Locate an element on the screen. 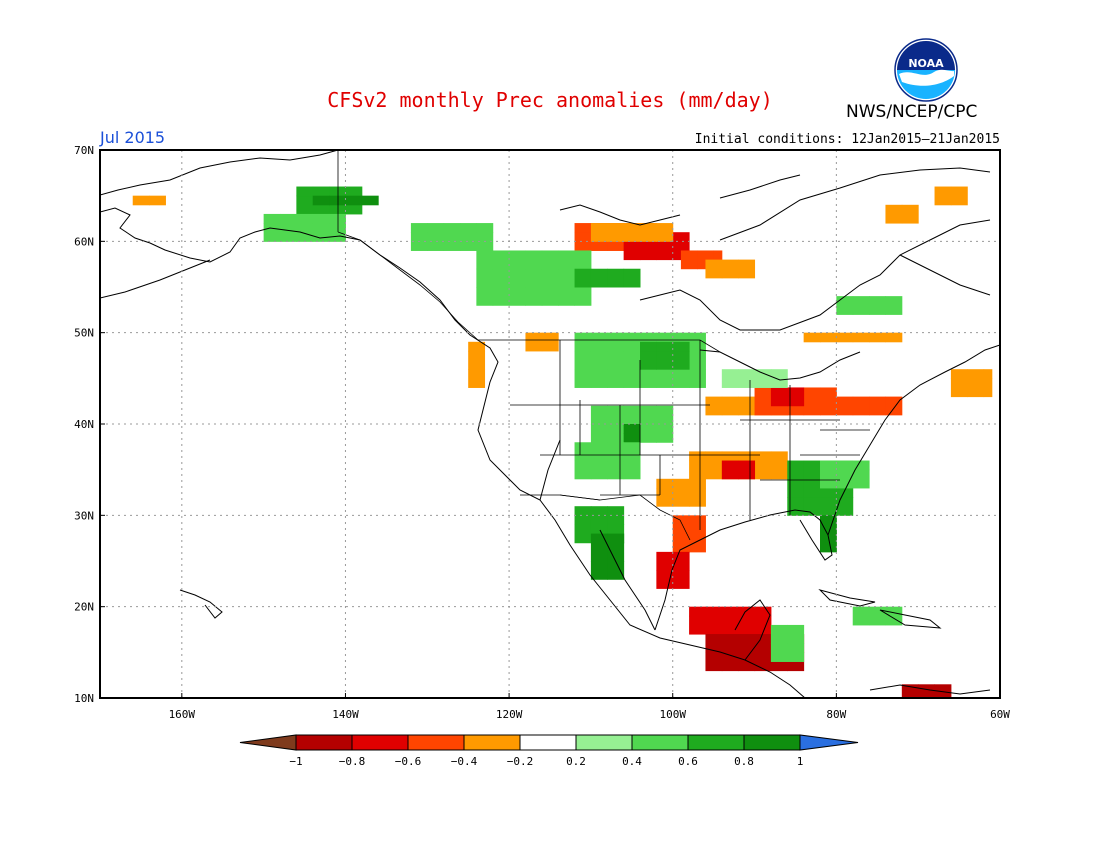 This screenshot has height=850, width=1100. colorbar-labels: −1 −0.8 −0.6 −0.4 −0.2 0.2 0.4 0.6 0.8 1 is located at coordinates (546, 761).